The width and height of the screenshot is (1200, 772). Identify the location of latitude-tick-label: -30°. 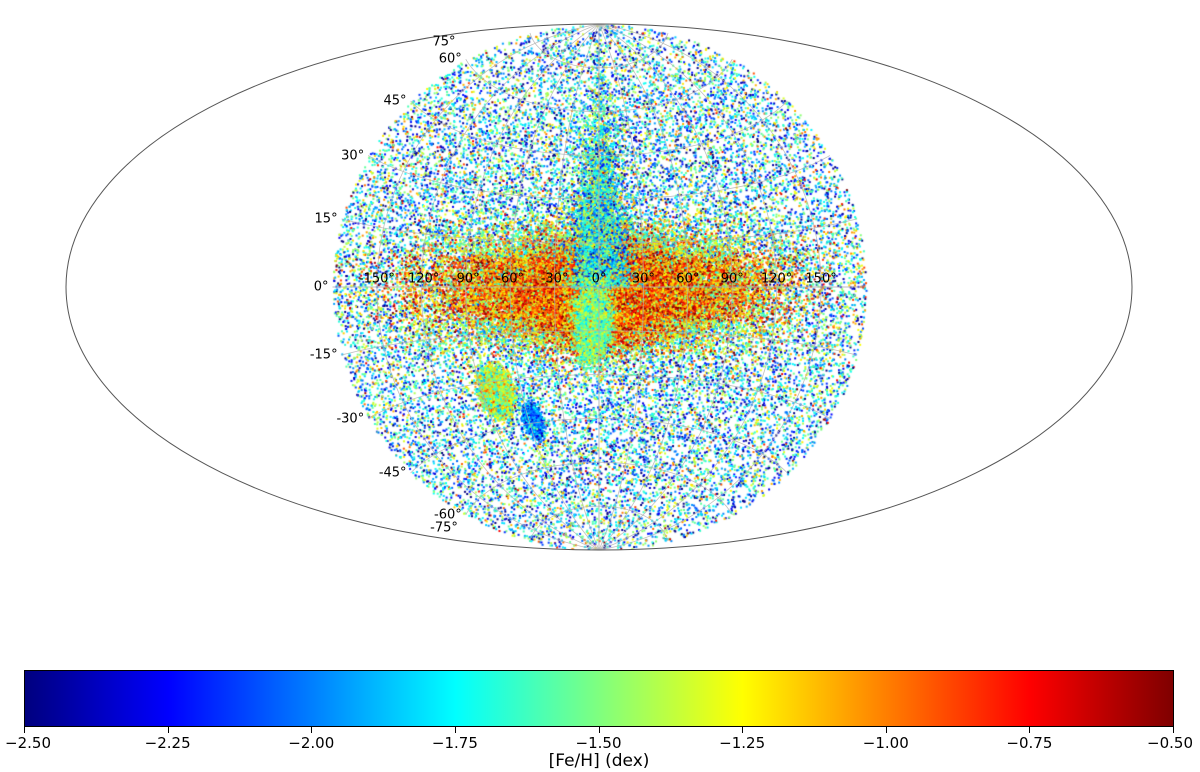
(350, 418).